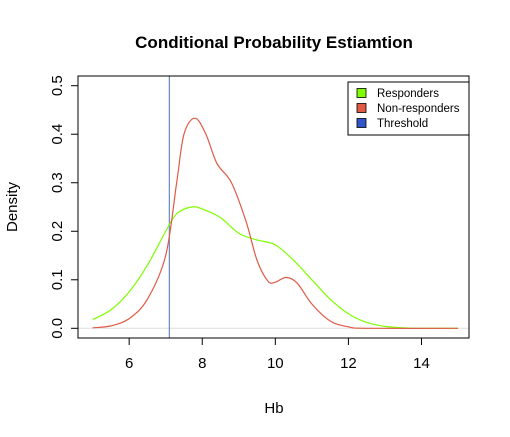 This screenshot has height=437, width=510. What do you see at coordinates (418, 109) in the screenshot?
I see `legend-label: Non-responders` at bounding box center [418, 109].